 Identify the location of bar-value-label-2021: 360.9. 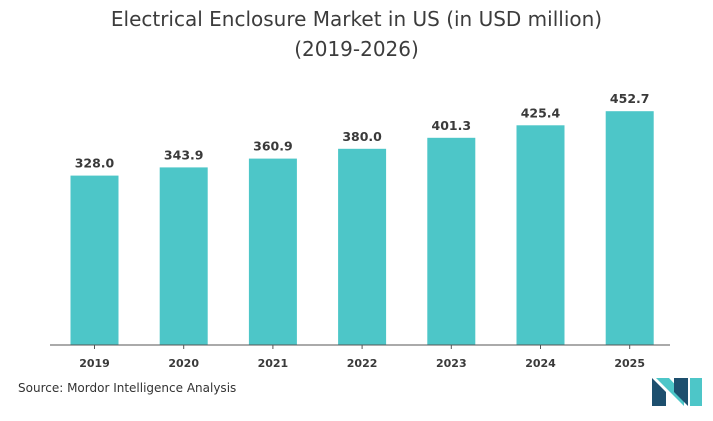
(273, 146).